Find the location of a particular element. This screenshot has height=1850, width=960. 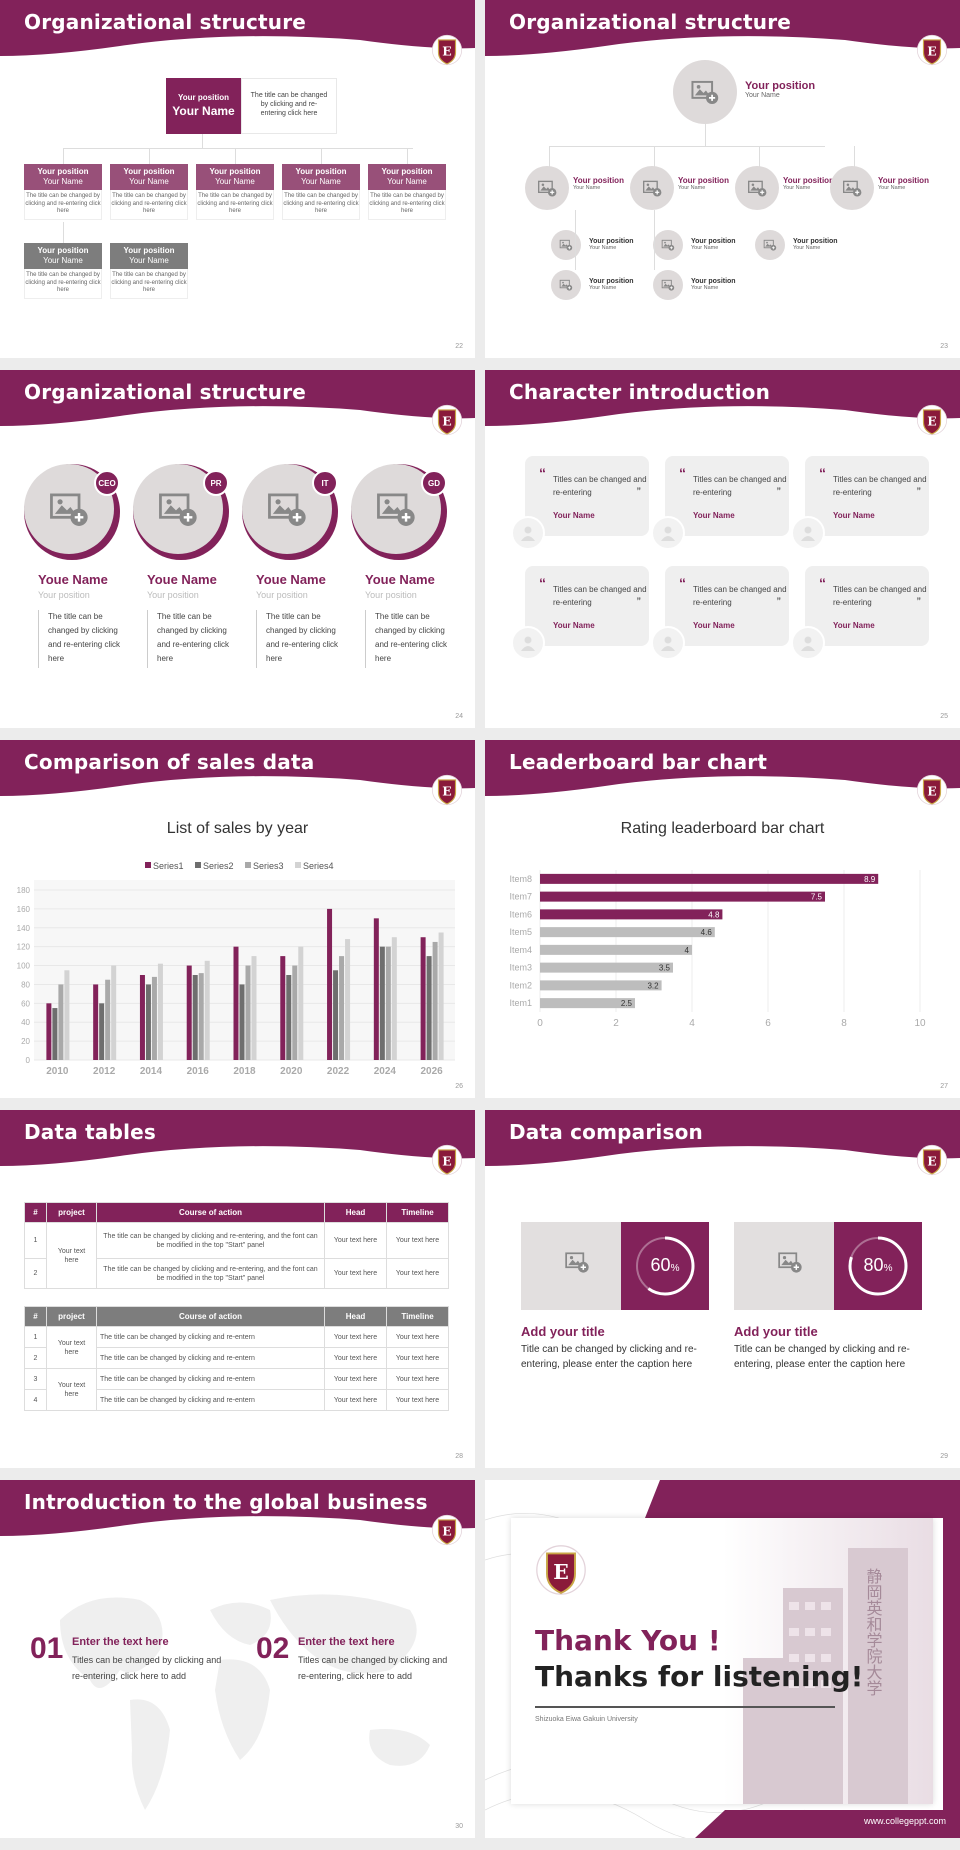

y-tick-label: Item7 is located at coordinates (520, 897).